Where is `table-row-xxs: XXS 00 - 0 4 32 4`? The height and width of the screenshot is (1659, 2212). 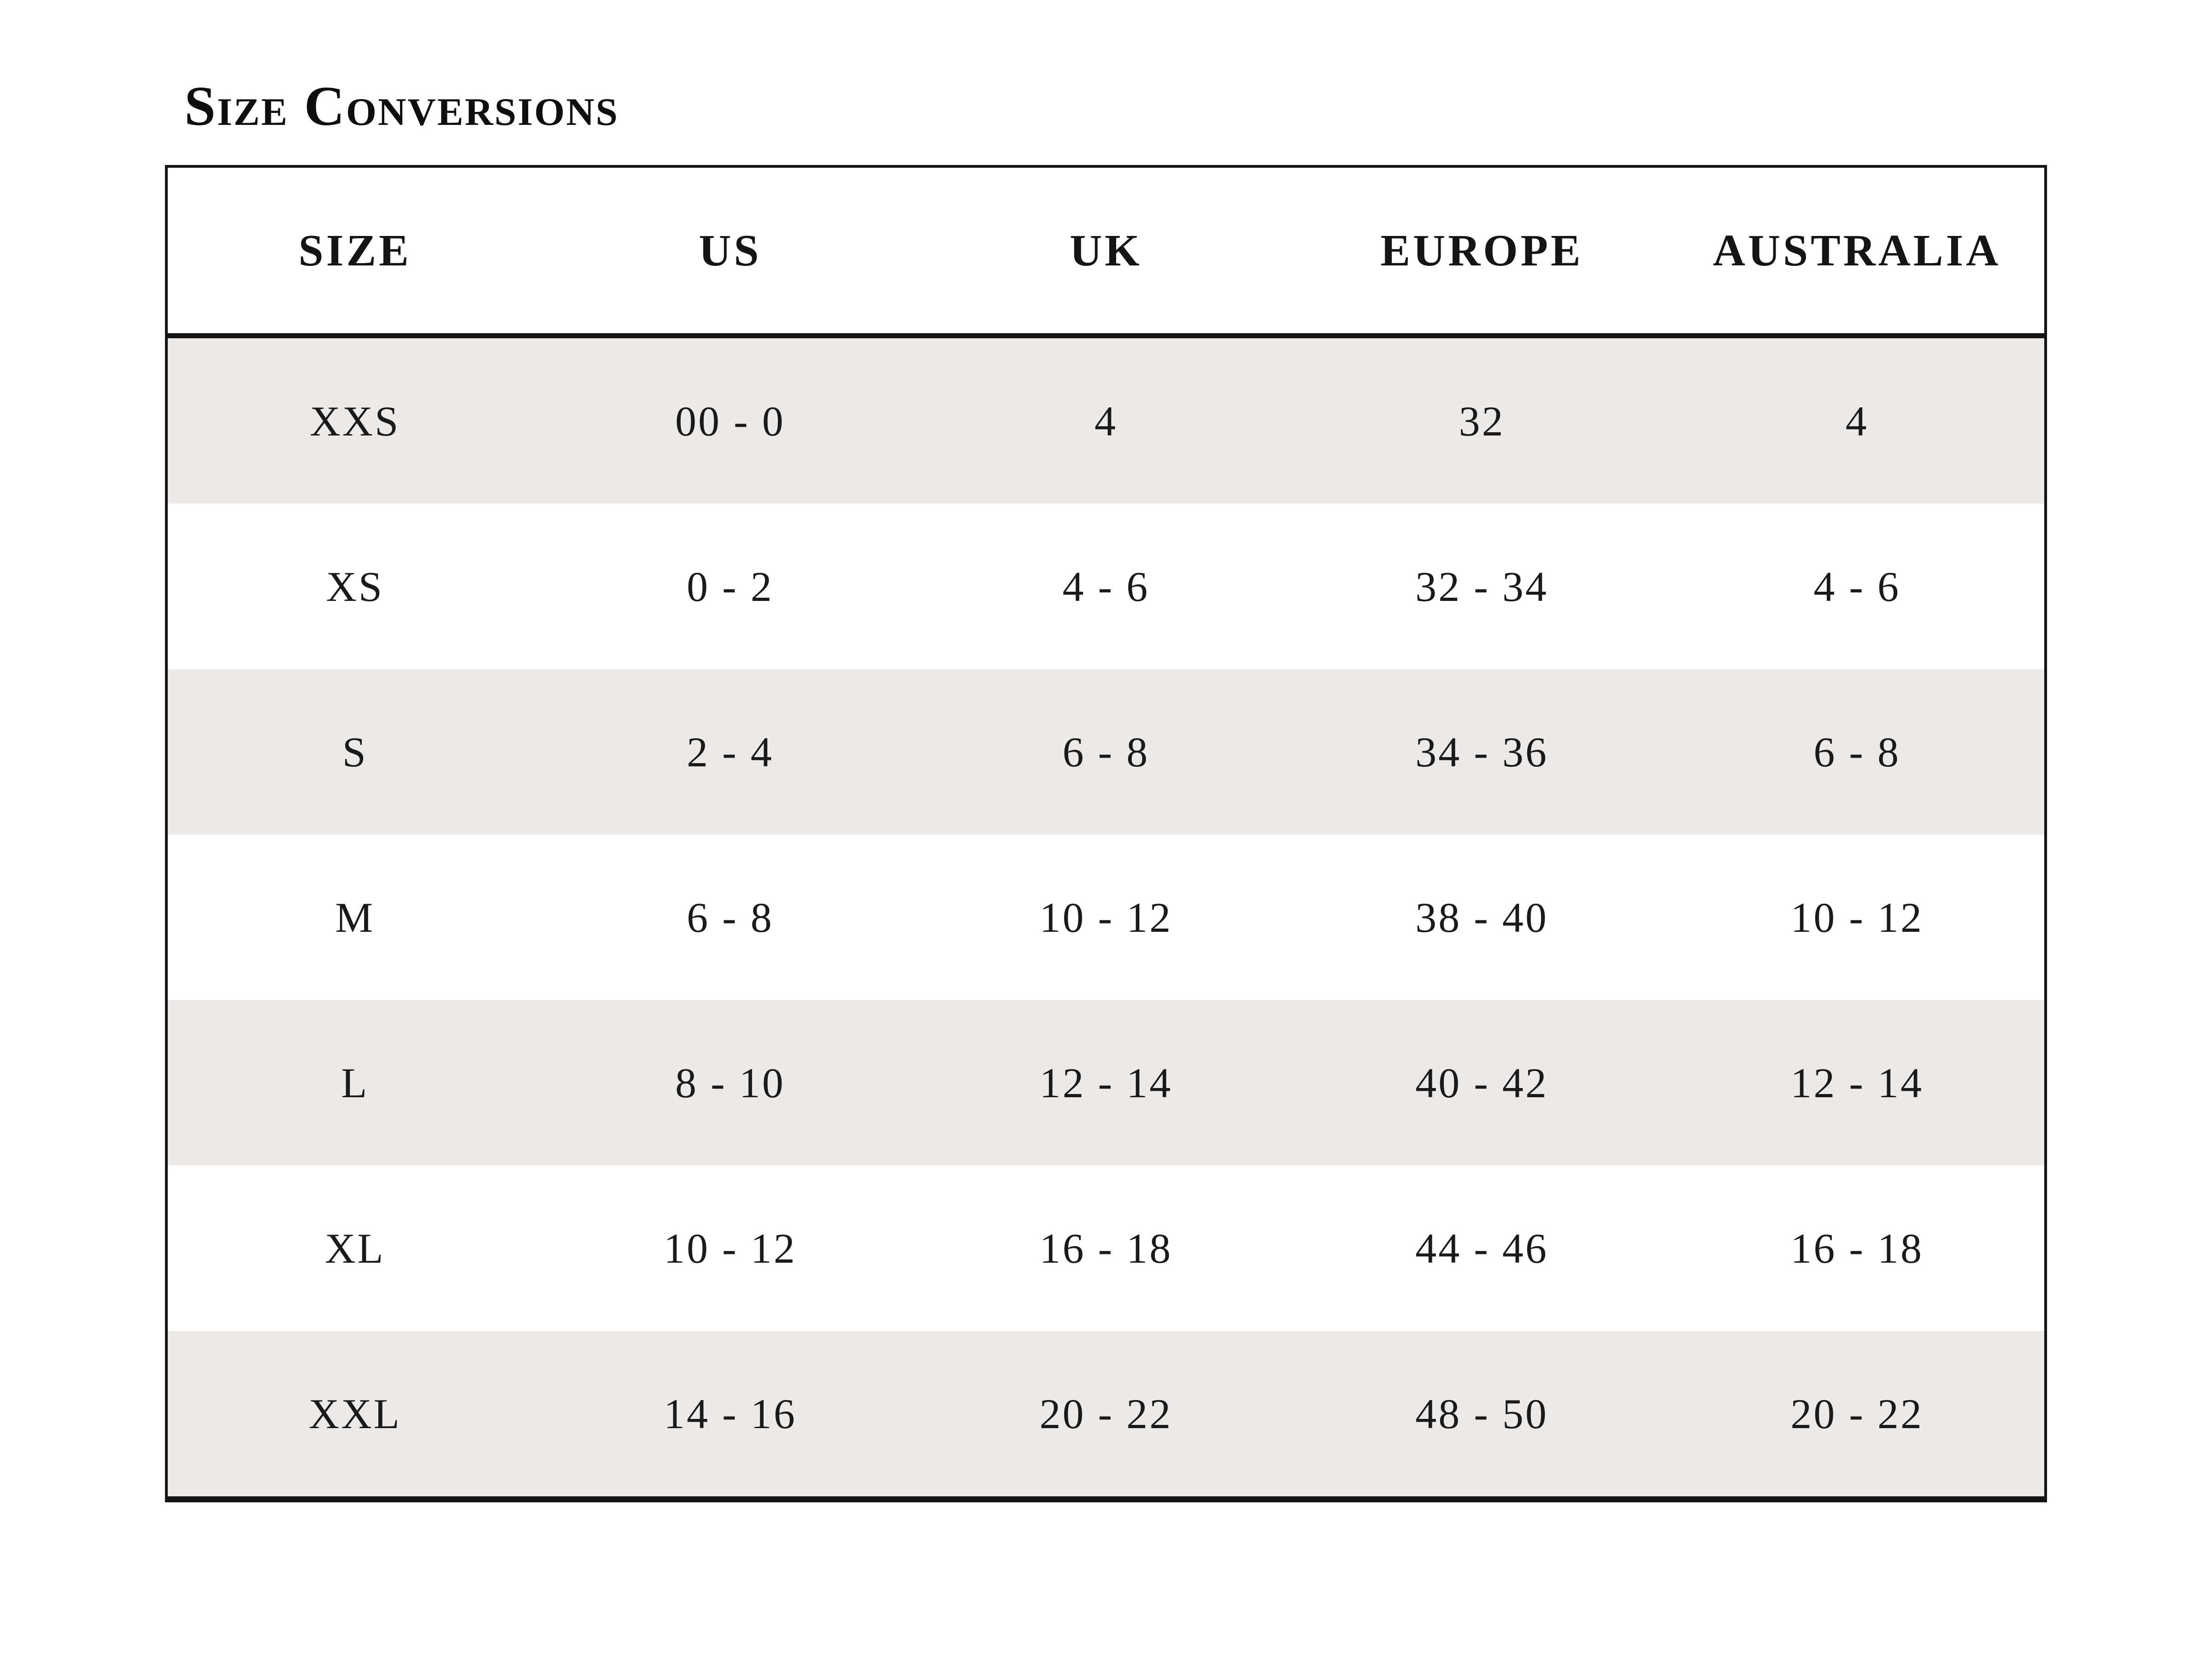 table-row-xxs: XXS 00 - 0 4 32 4 is located at coordinates (1106, 419).